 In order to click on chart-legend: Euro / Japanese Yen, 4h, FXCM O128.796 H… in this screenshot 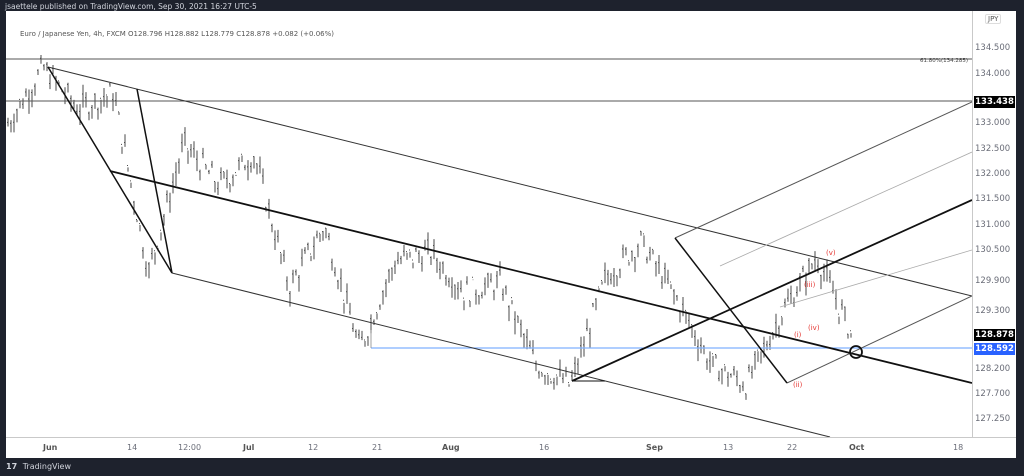, I will do `click(177, 34)`.